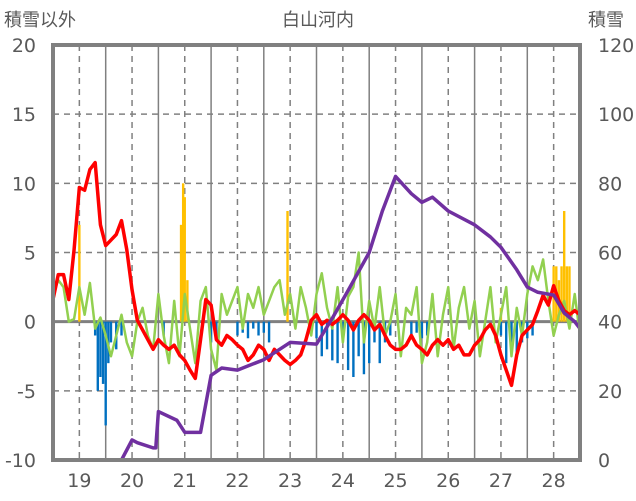  Describe the element at coordinates (79, 481) in the screenshot. I see `x-tick-label: 19` at that location.